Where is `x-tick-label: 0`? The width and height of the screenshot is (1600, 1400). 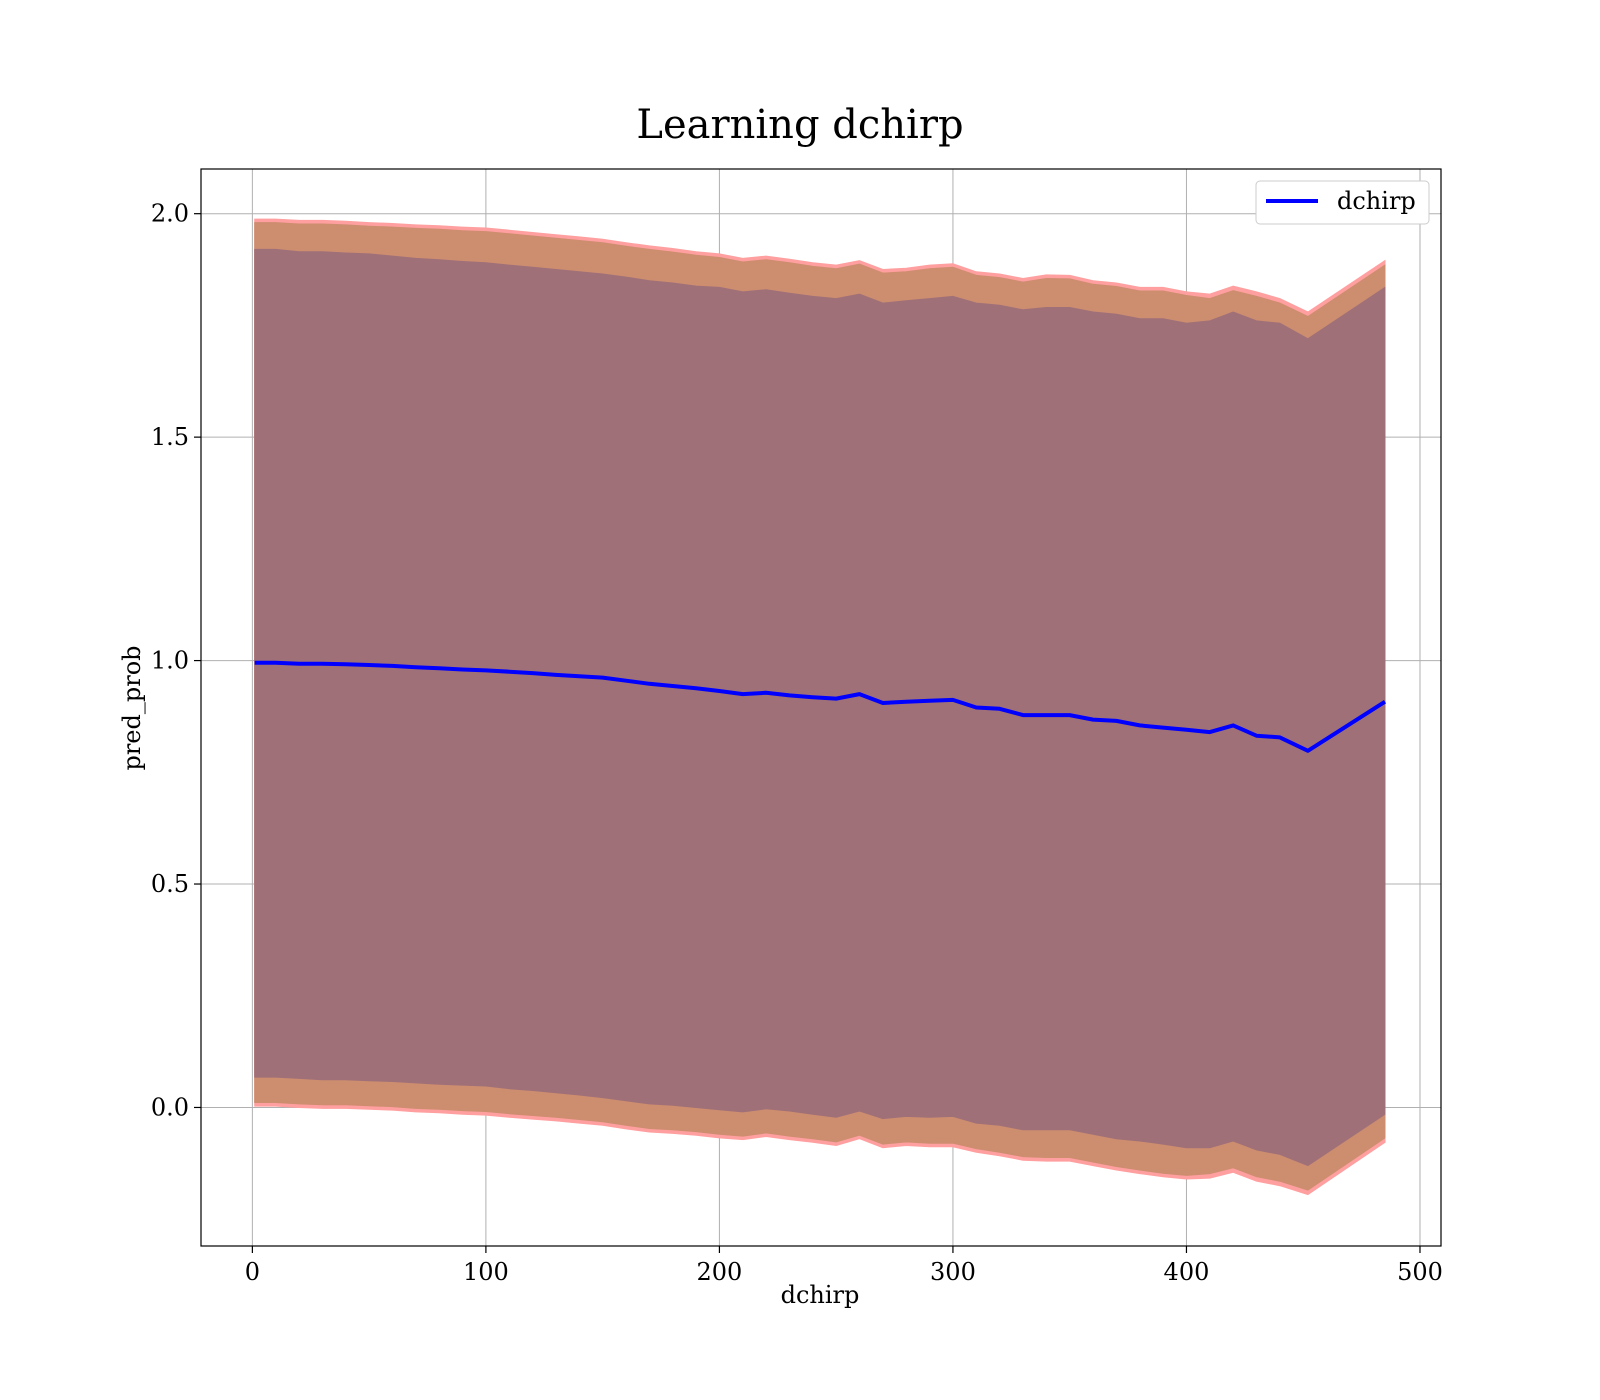 x-tick-label: 0 is located at coordinates (252, 1272).